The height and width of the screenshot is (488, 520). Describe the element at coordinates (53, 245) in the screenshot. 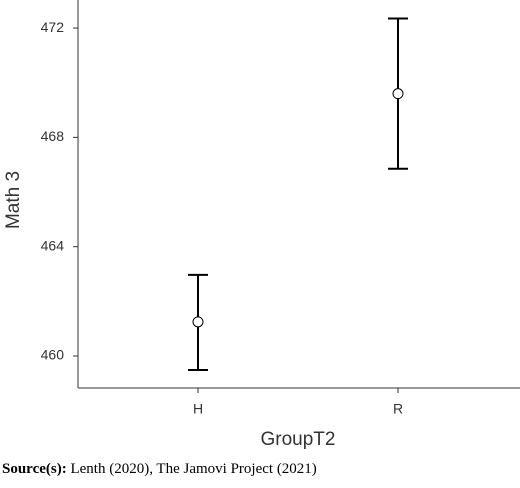

I see `y-tick-label: 464` at that location.